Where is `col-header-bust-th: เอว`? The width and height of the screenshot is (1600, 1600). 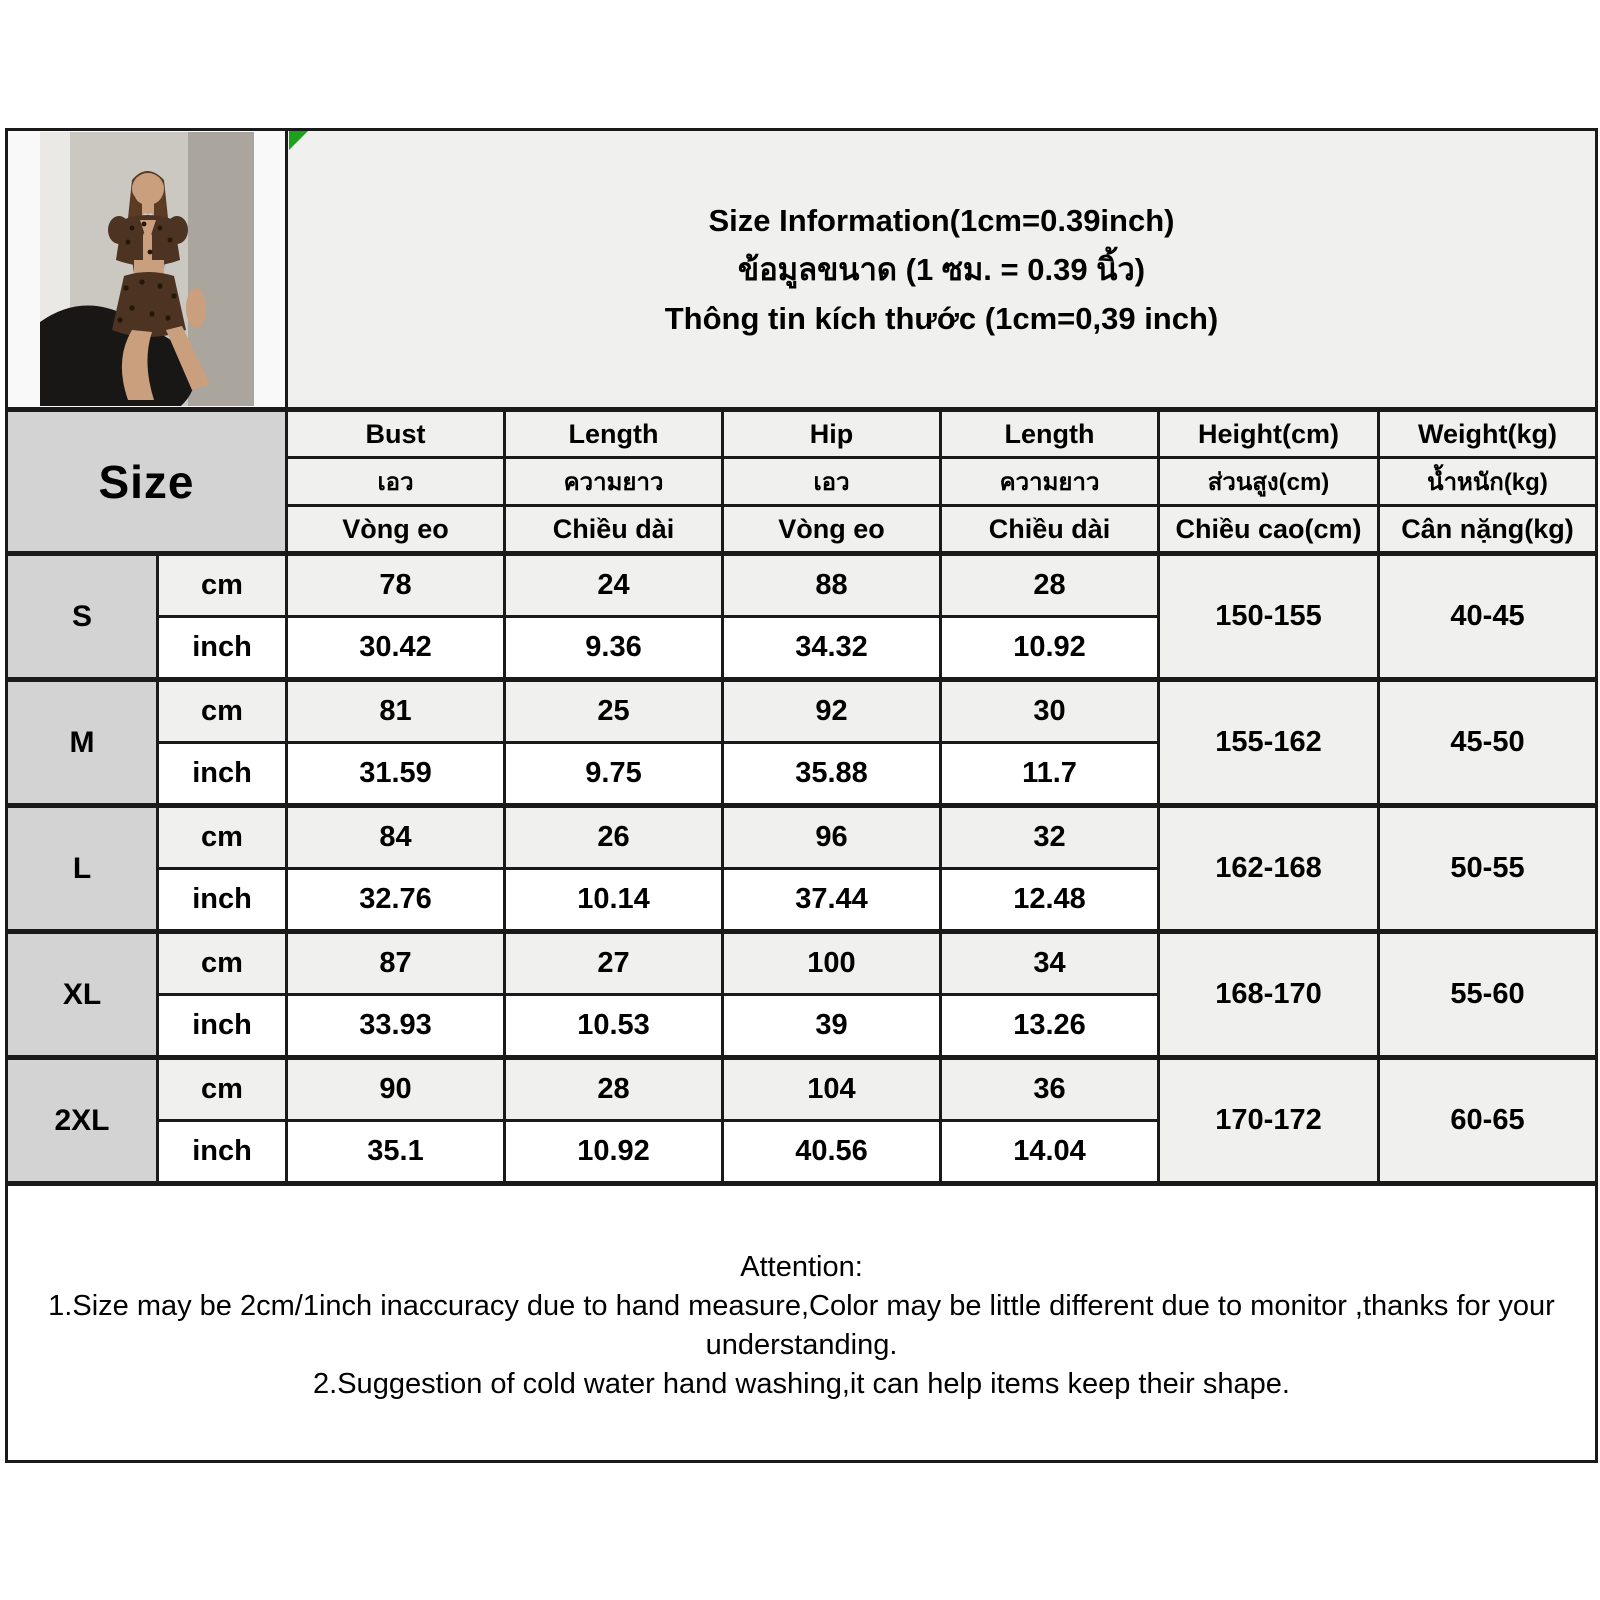 col-header-bust-th: เอว is located at coordinates (395, 481).